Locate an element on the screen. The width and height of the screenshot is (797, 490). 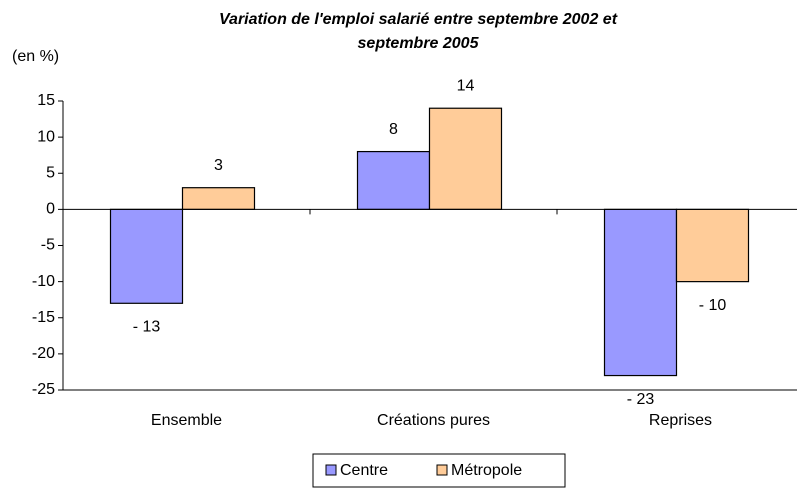
data-label: - 23 is located at coordinates (641, 399).